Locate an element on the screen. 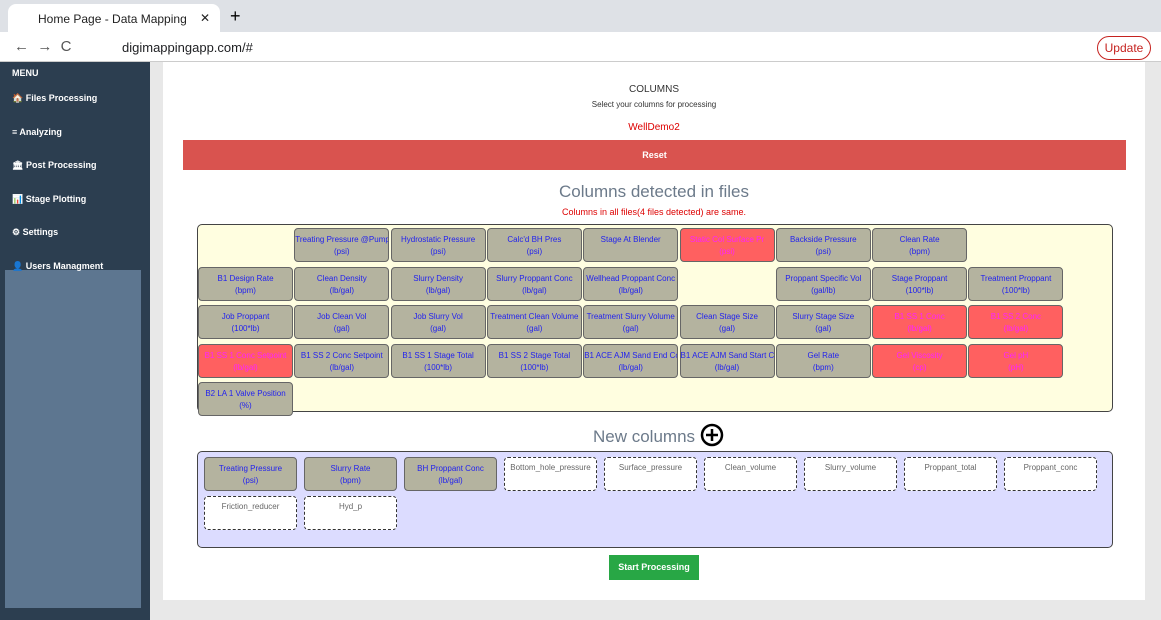  column-tile: Gel Rate (bpm) is located at coordinates (823, 360).